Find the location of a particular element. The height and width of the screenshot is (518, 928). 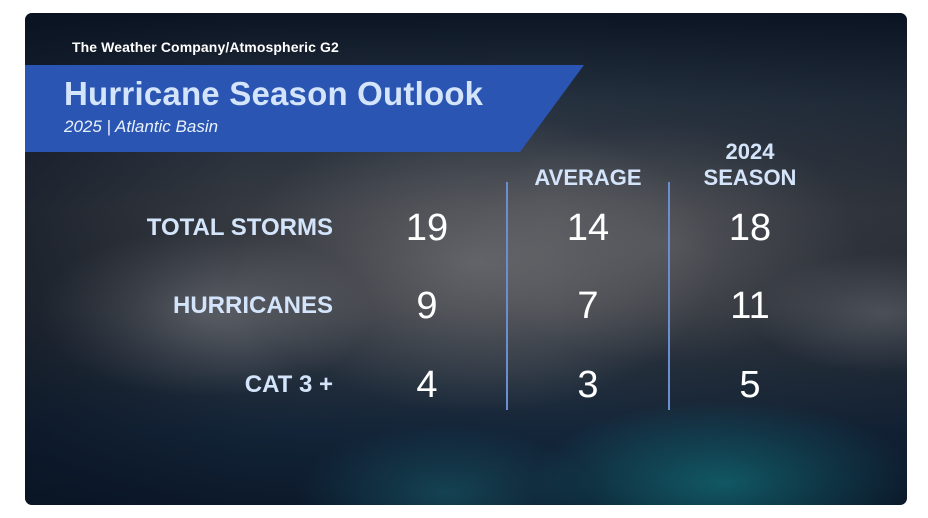

column-header-2024-season-word: SEASON is located at coordinates (750, 177).